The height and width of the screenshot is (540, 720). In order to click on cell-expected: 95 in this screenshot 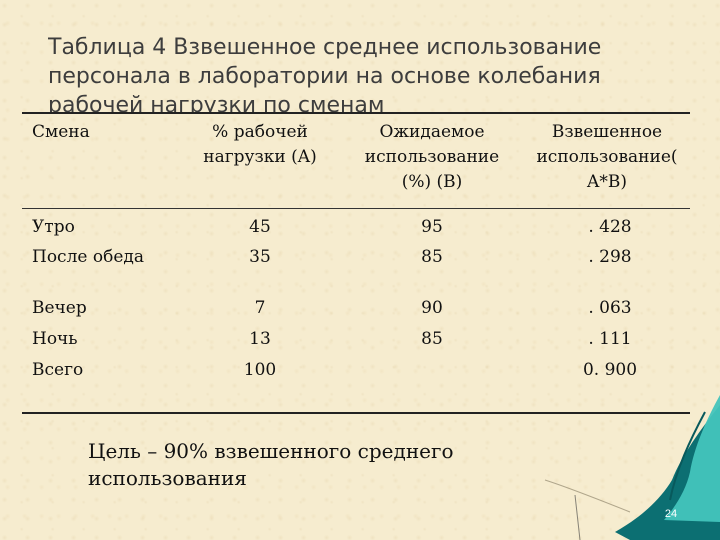, I will do `click(432, 227)`.